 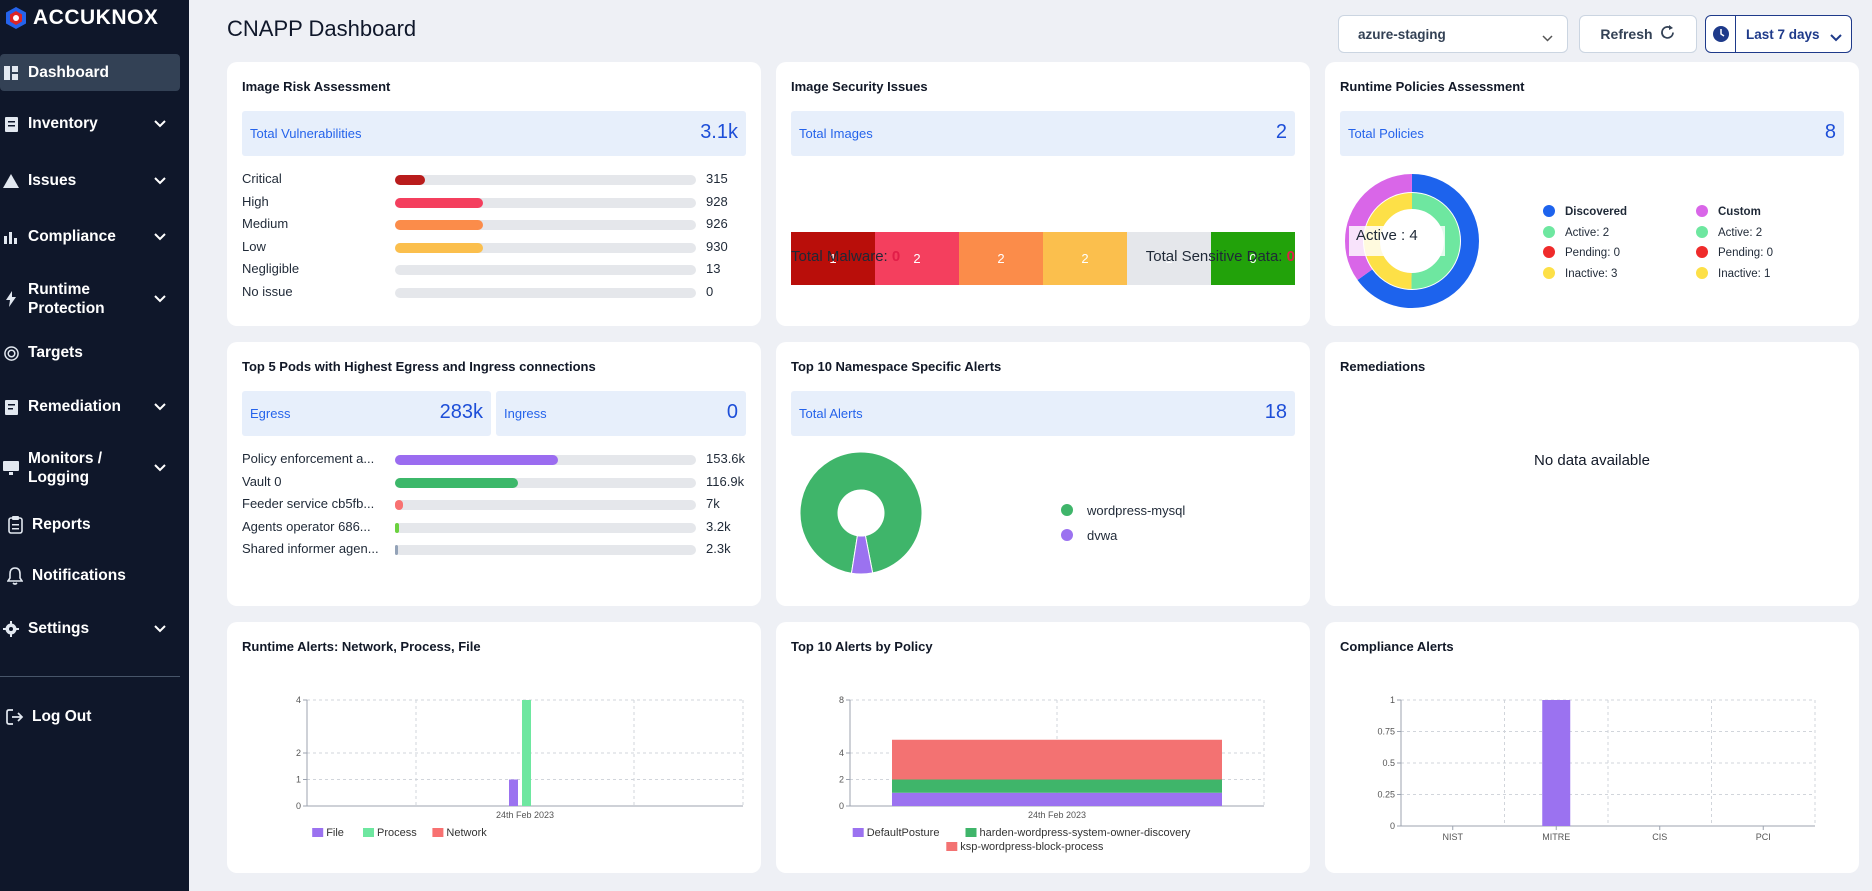 What do you see at coordinates (526, 753) in the screenshot?
I see `bar-process` at bounding box center [526, 753].